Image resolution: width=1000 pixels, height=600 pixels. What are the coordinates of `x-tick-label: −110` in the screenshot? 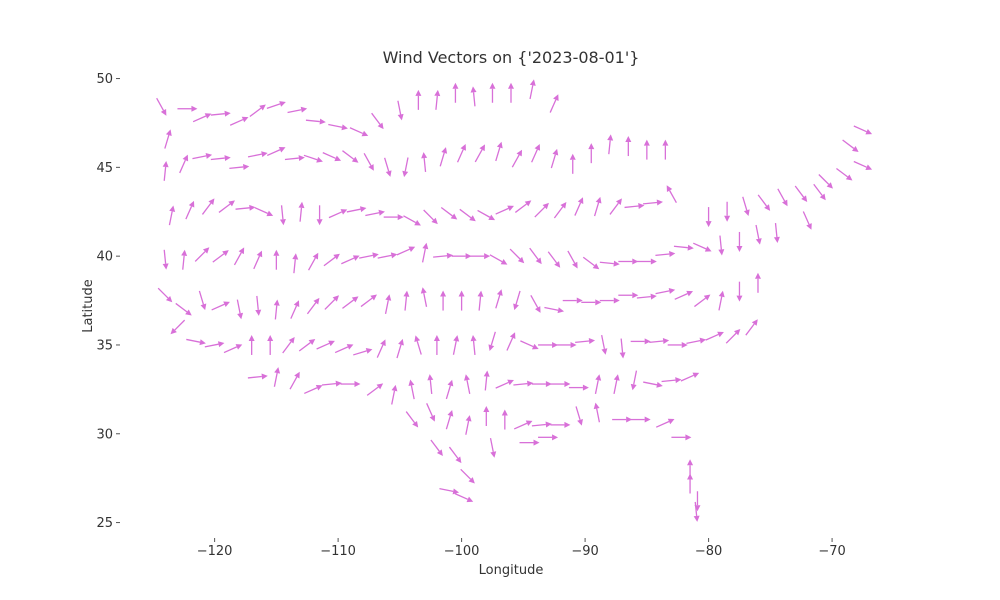 It's located at (338, 551).